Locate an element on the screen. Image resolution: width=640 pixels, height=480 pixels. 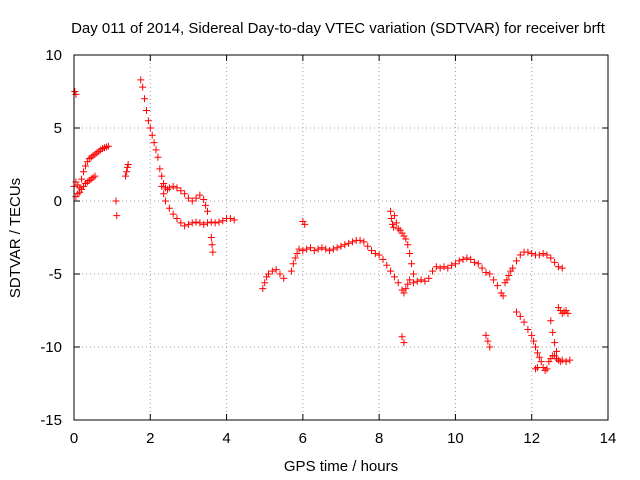
x-tick-label: 4 is located at coordinates (226, 438).